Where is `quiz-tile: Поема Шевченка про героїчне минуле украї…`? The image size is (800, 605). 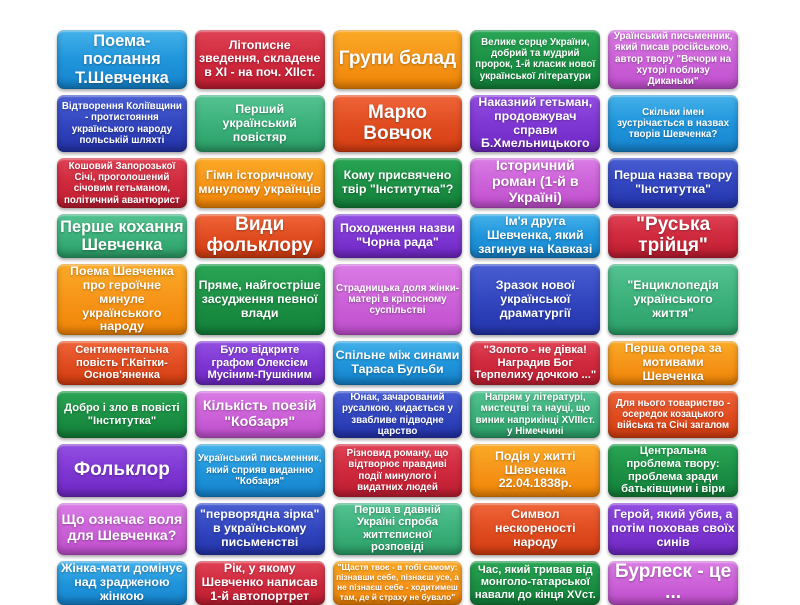
quiz-tile: Поема Шевченка про героїчне минуле украї… is located at coordinates (122, 299).